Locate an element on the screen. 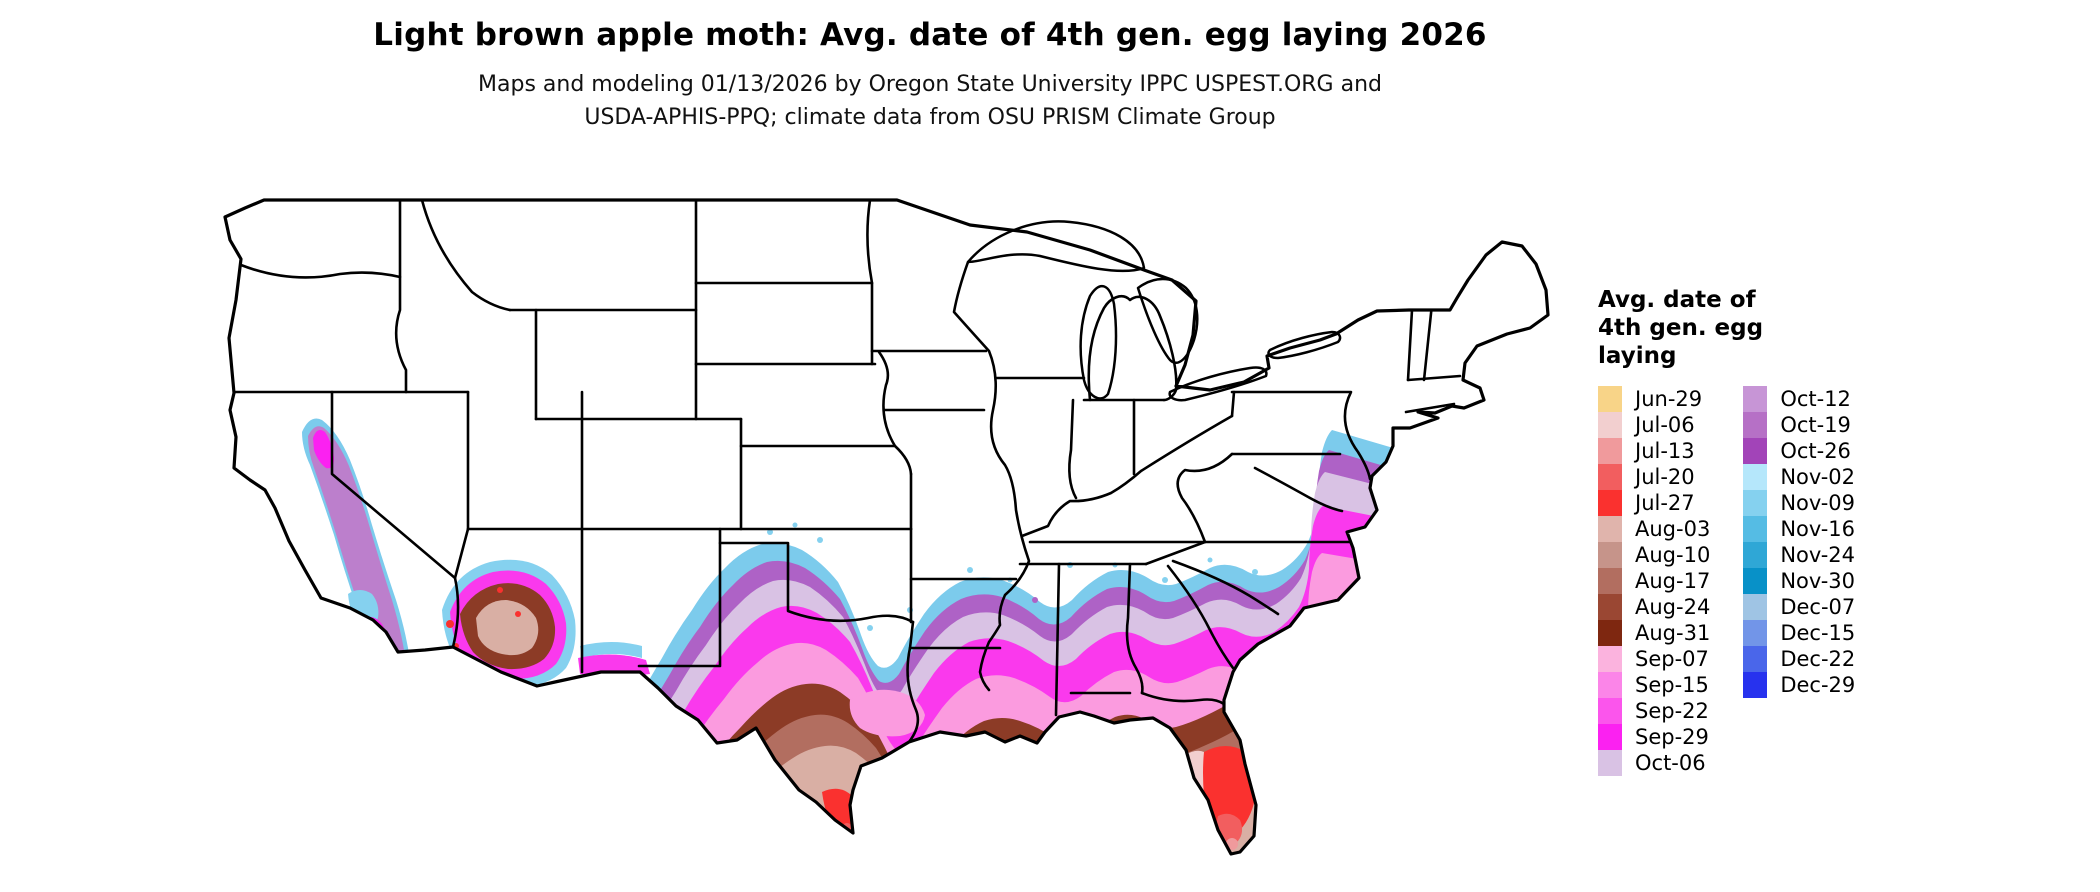  legend-entry: Oct-26 is located at coordinates (1799, 451).